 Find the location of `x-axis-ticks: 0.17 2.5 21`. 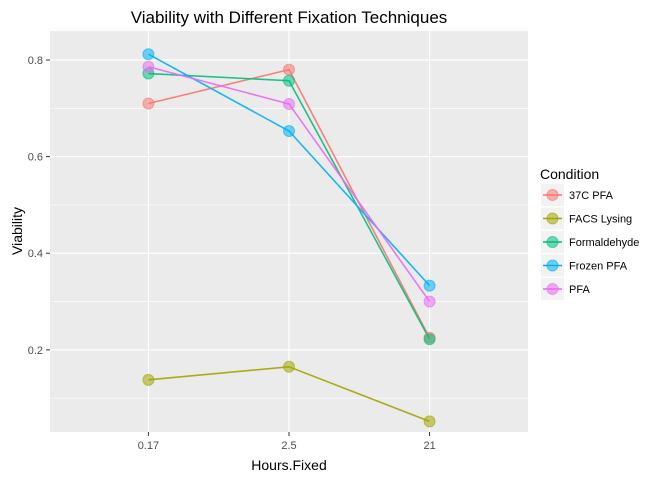

x-axis-ticks: 0.17 2.5 21 is located at coordinates (287, 442).